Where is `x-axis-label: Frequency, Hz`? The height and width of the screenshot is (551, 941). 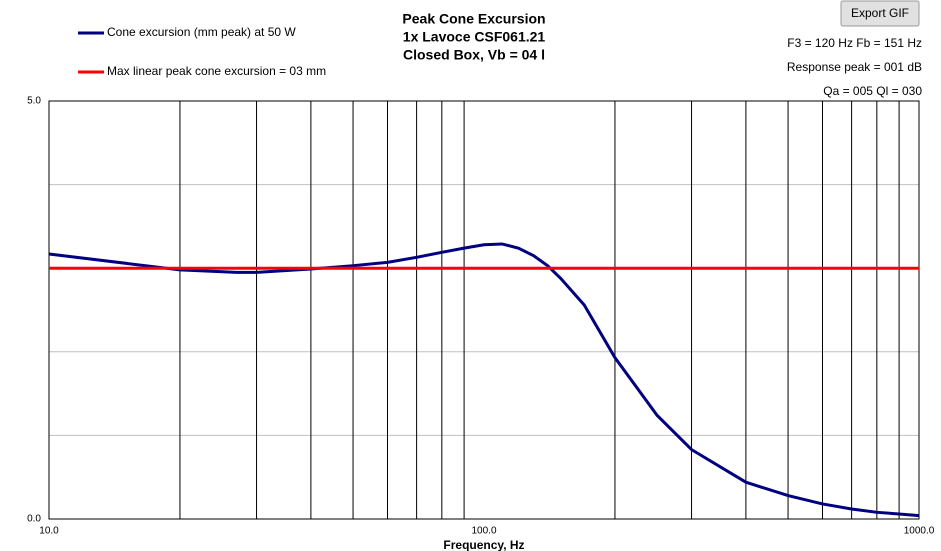
x-axis-label: Frequency, Hz is located at coordinates (483, 544).